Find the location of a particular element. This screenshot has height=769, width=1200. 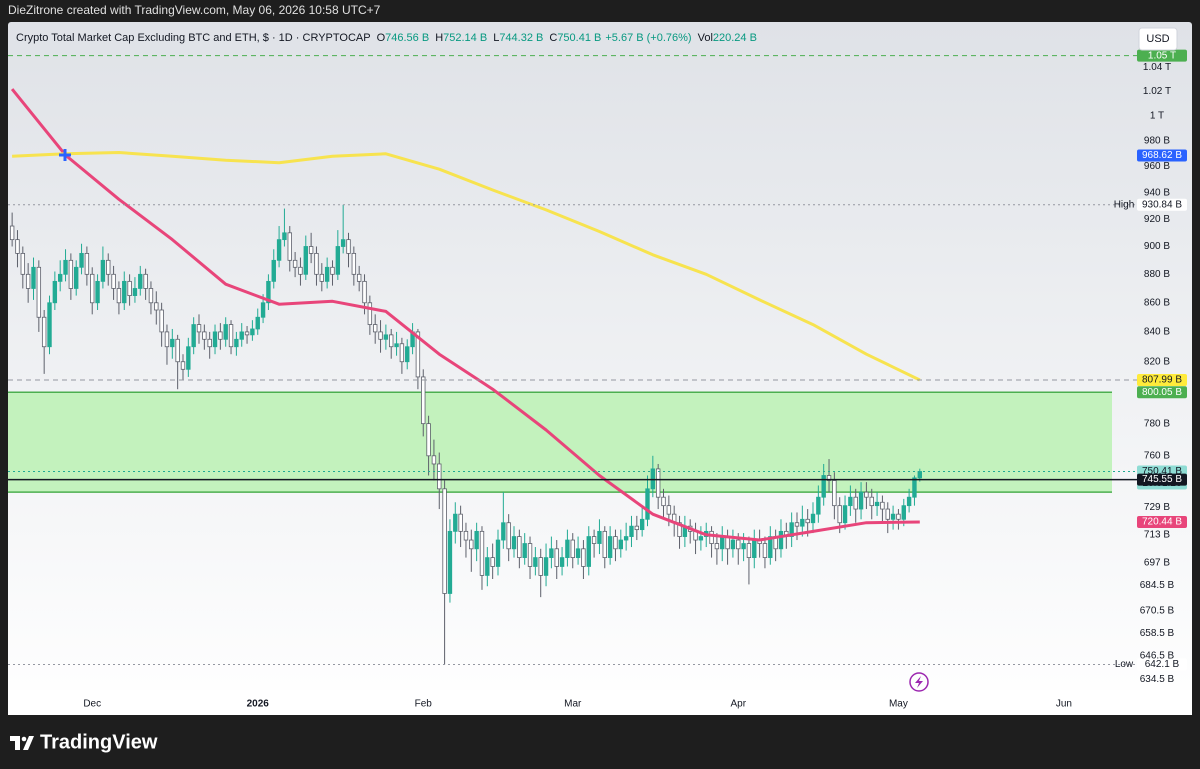

legend-key: L is located at coordinates (496, 38).